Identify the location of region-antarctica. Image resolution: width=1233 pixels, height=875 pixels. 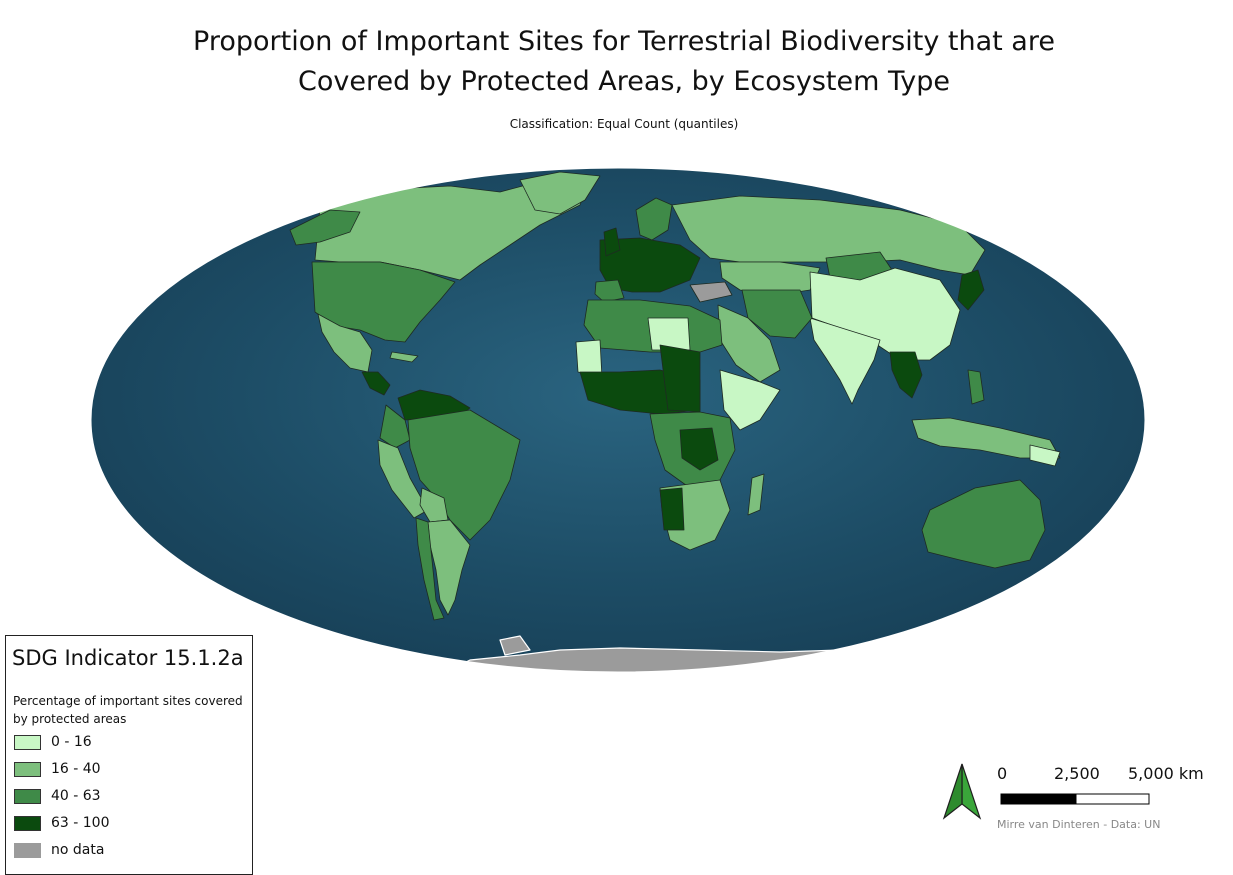
(655, 659).